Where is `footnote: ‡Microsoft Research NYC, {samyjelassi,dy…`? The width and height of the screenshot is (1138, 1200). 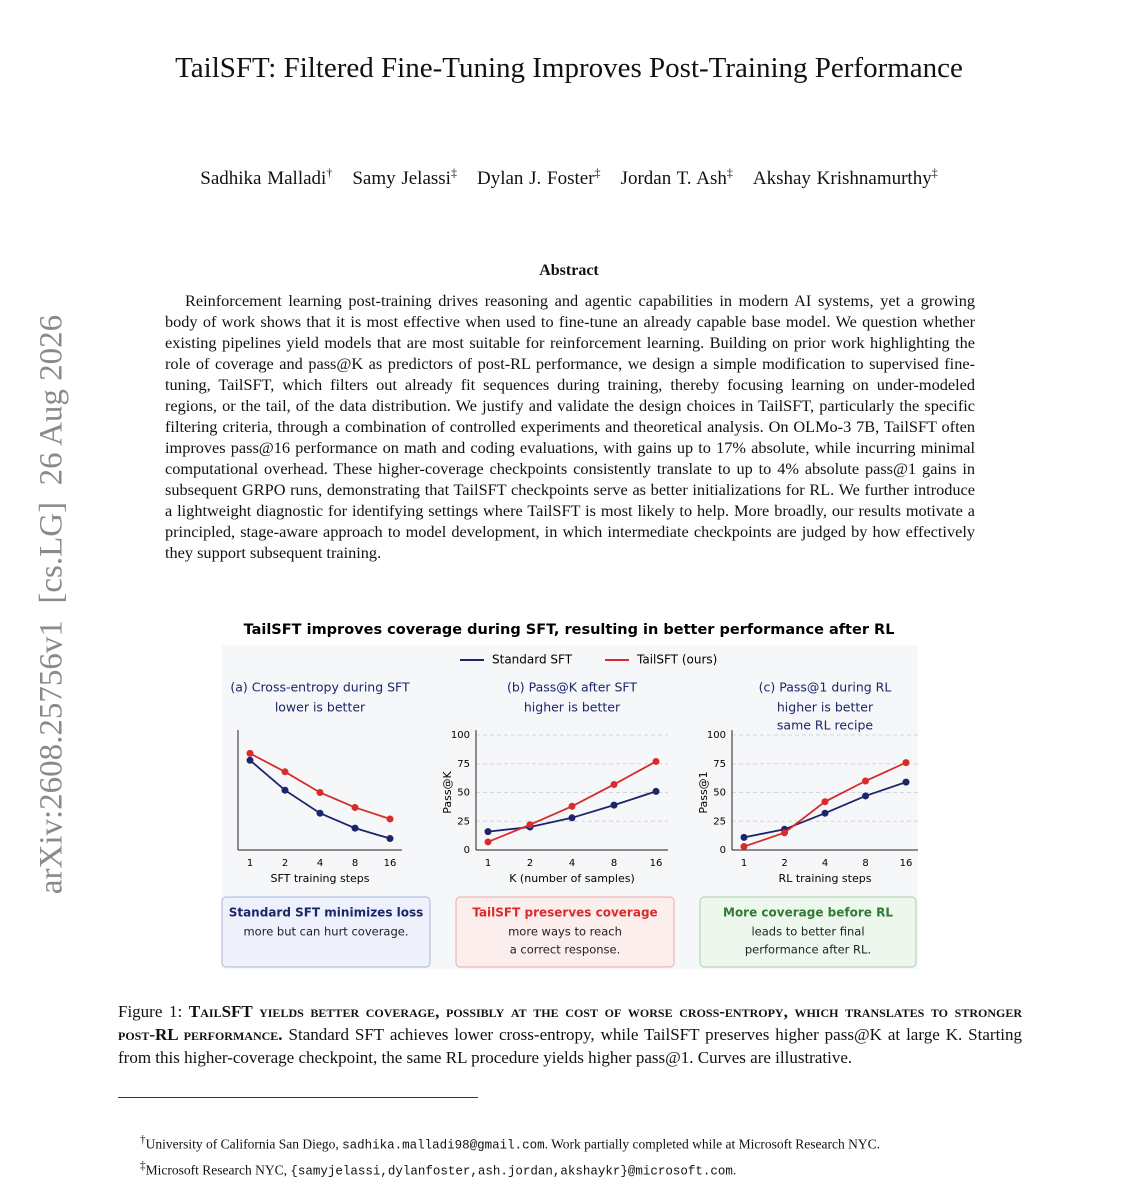 footnote: ‡Microsoft Research NYC, {samyjelassi,dy… is located at coordinates (620, 1169).